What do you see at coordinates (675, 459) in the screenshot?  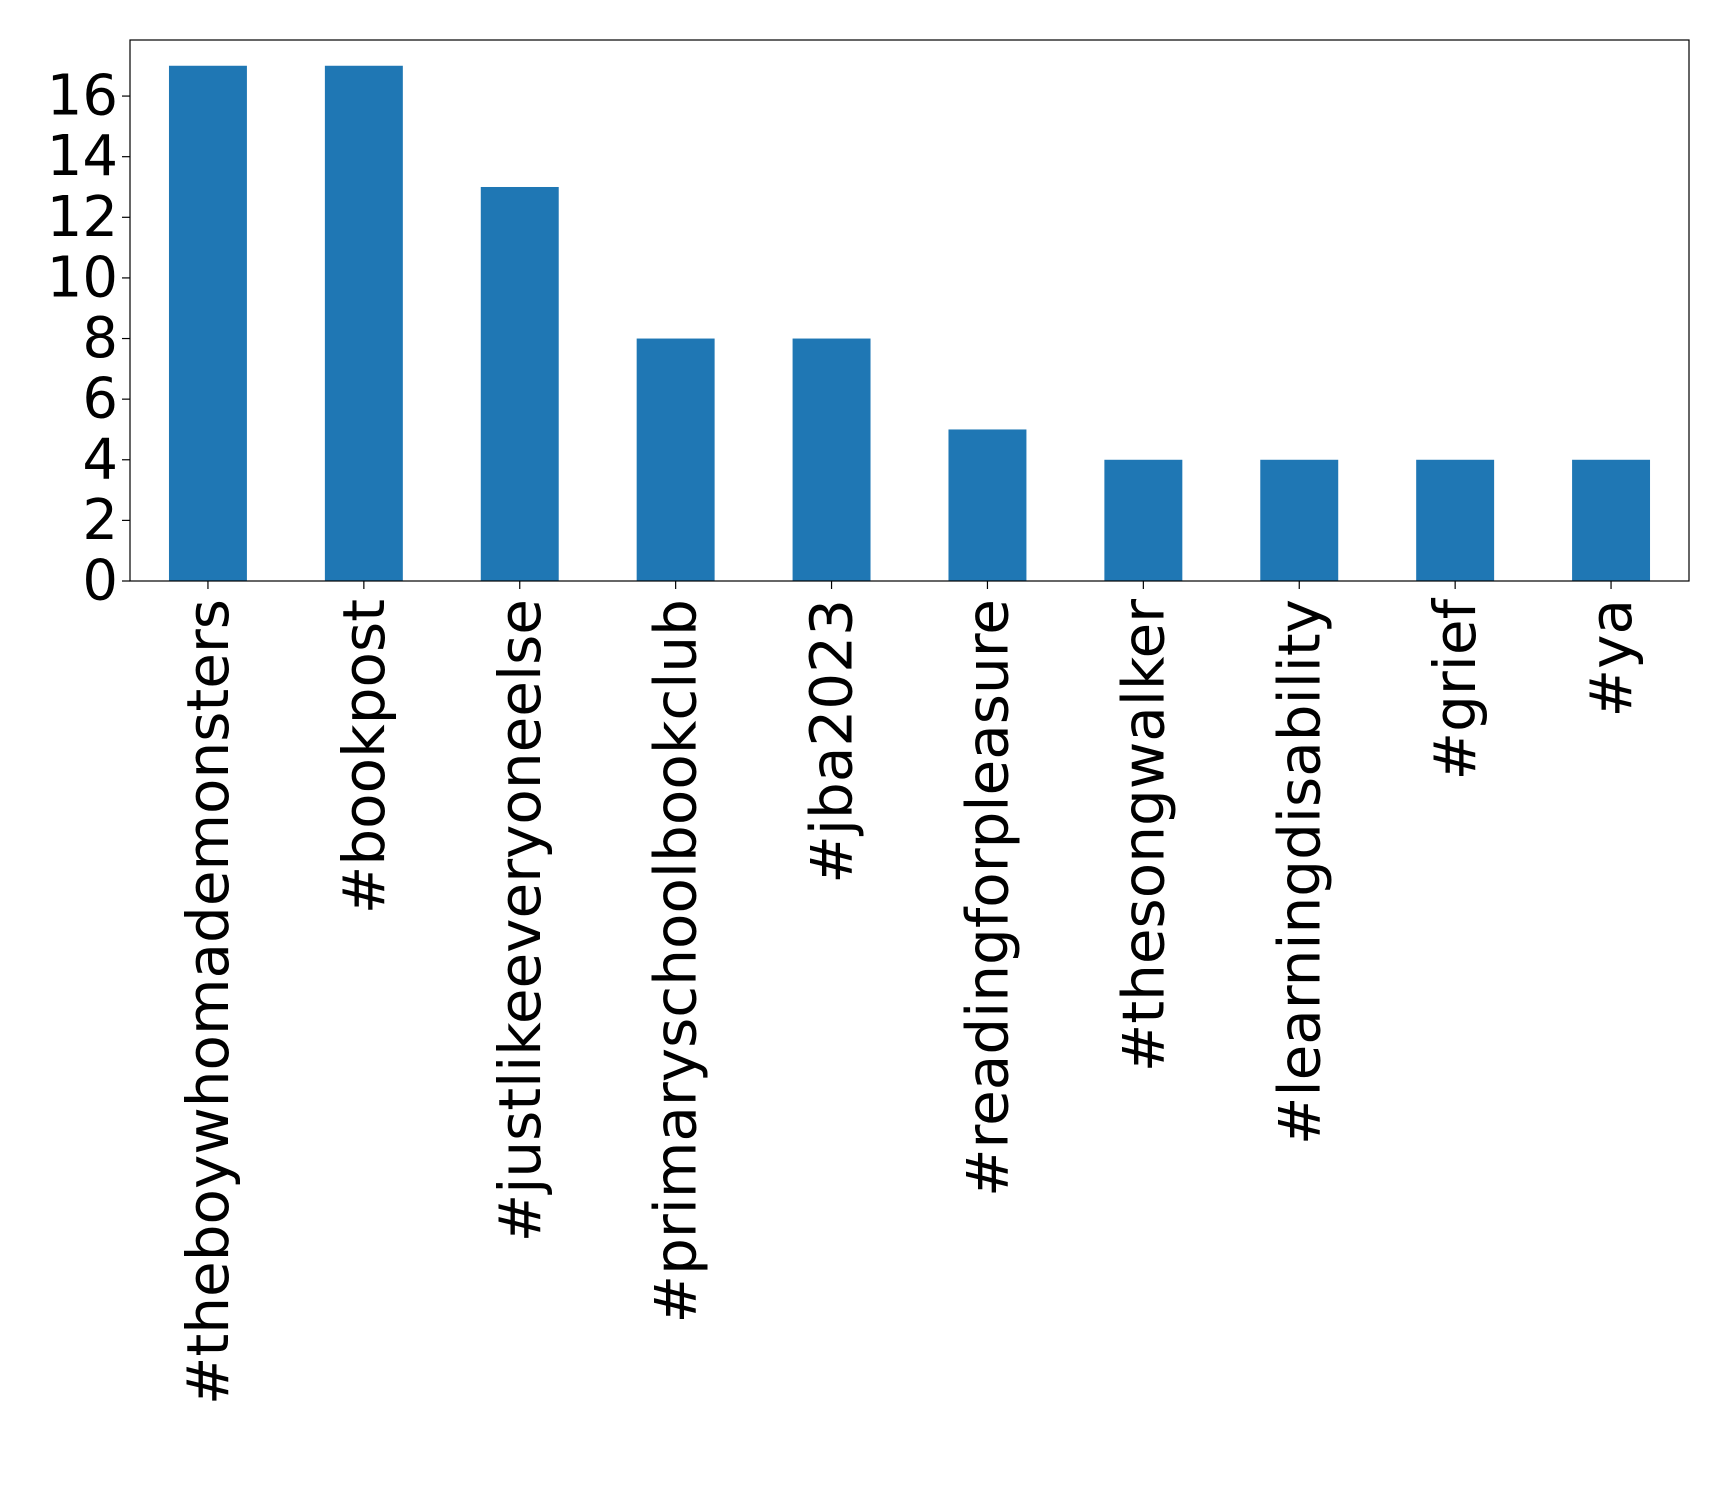 I see `bar-primaryschoolbookclub` at bounding box center [675, 459].